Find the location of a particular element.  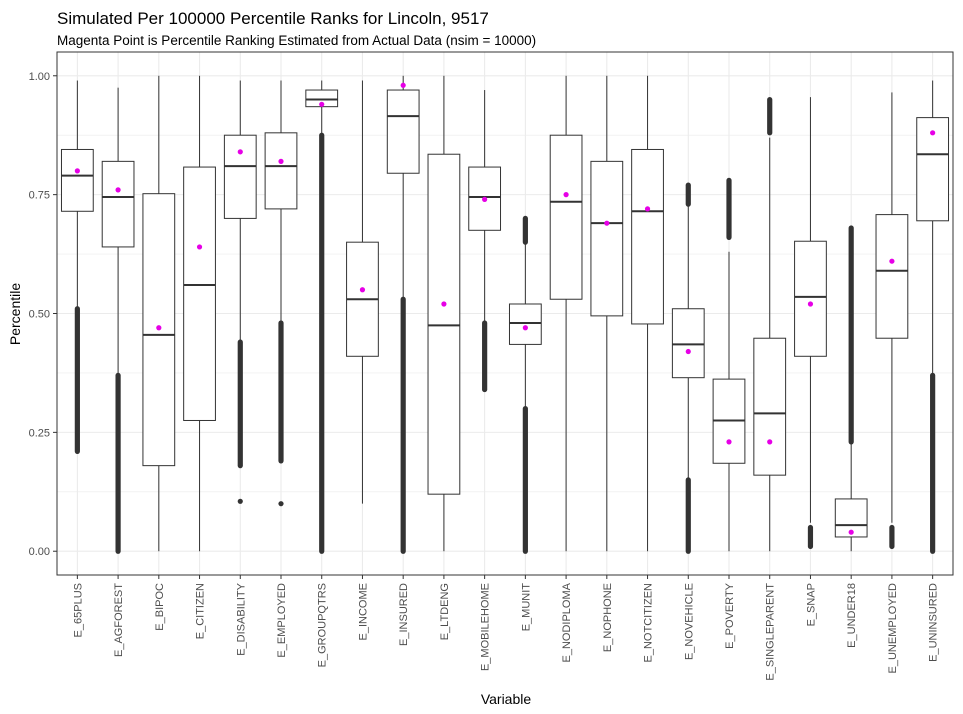

box-e-notcitizen is located at coordinates (647, 313).